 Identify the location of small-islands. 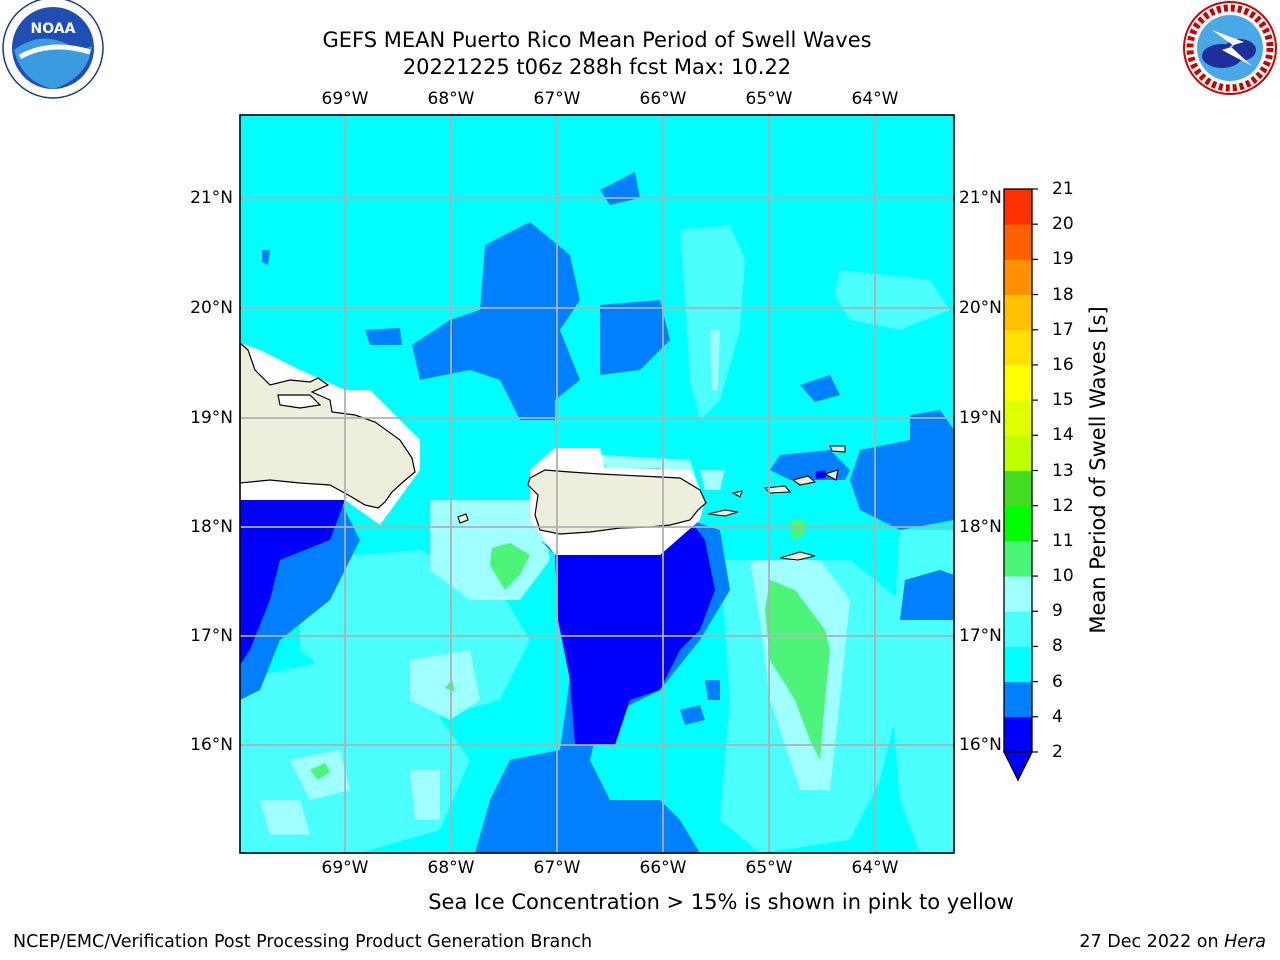
(651, 503).